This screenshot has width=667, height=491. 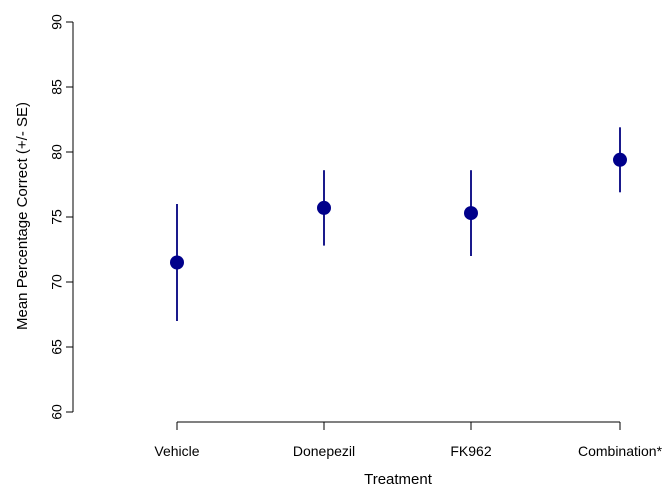 What do you see at coordinates (57, 87) in the screenshot?
I see `y-tick-label: 85` at bounding box center [57, 87].